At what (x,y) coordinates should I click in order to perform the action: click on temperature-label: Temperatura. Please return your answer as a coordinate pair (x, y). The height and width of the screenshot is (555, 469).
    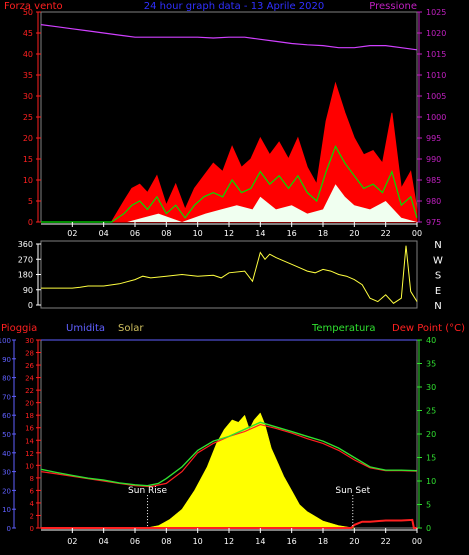
    Looking at the image, I should click on (343, 328).